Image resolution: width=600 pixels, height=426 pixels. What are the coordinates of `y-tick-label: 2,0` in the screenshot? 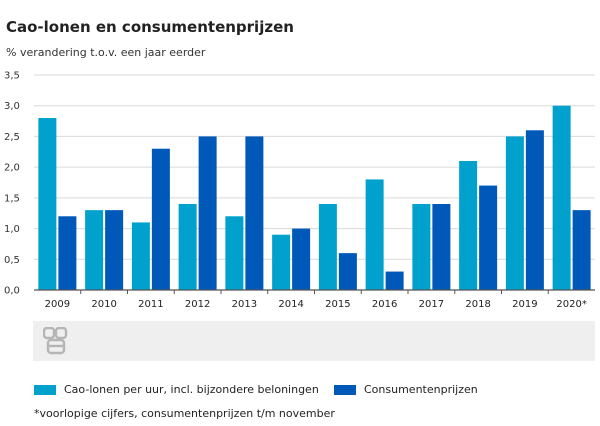 It's located at (12, 168).